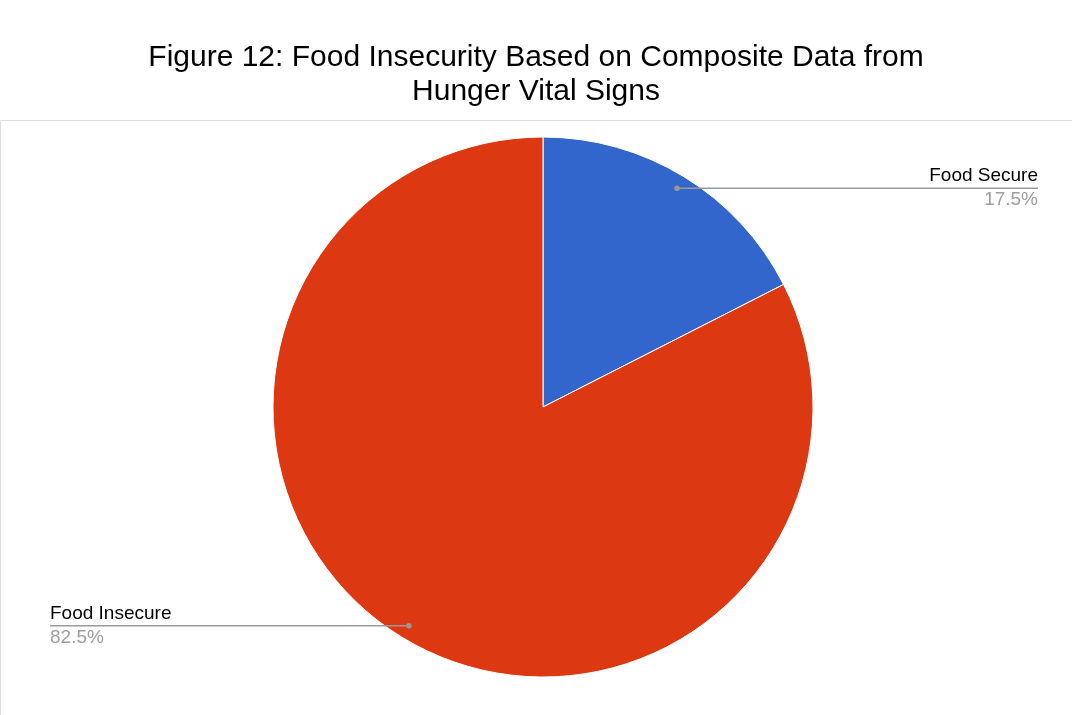 This screenshot has height=715, width=1072. I want to click on chart-title: Figure 12: Food Insecurity Based on Composite Data from Hunger Vital Signs, so click(536, 72).